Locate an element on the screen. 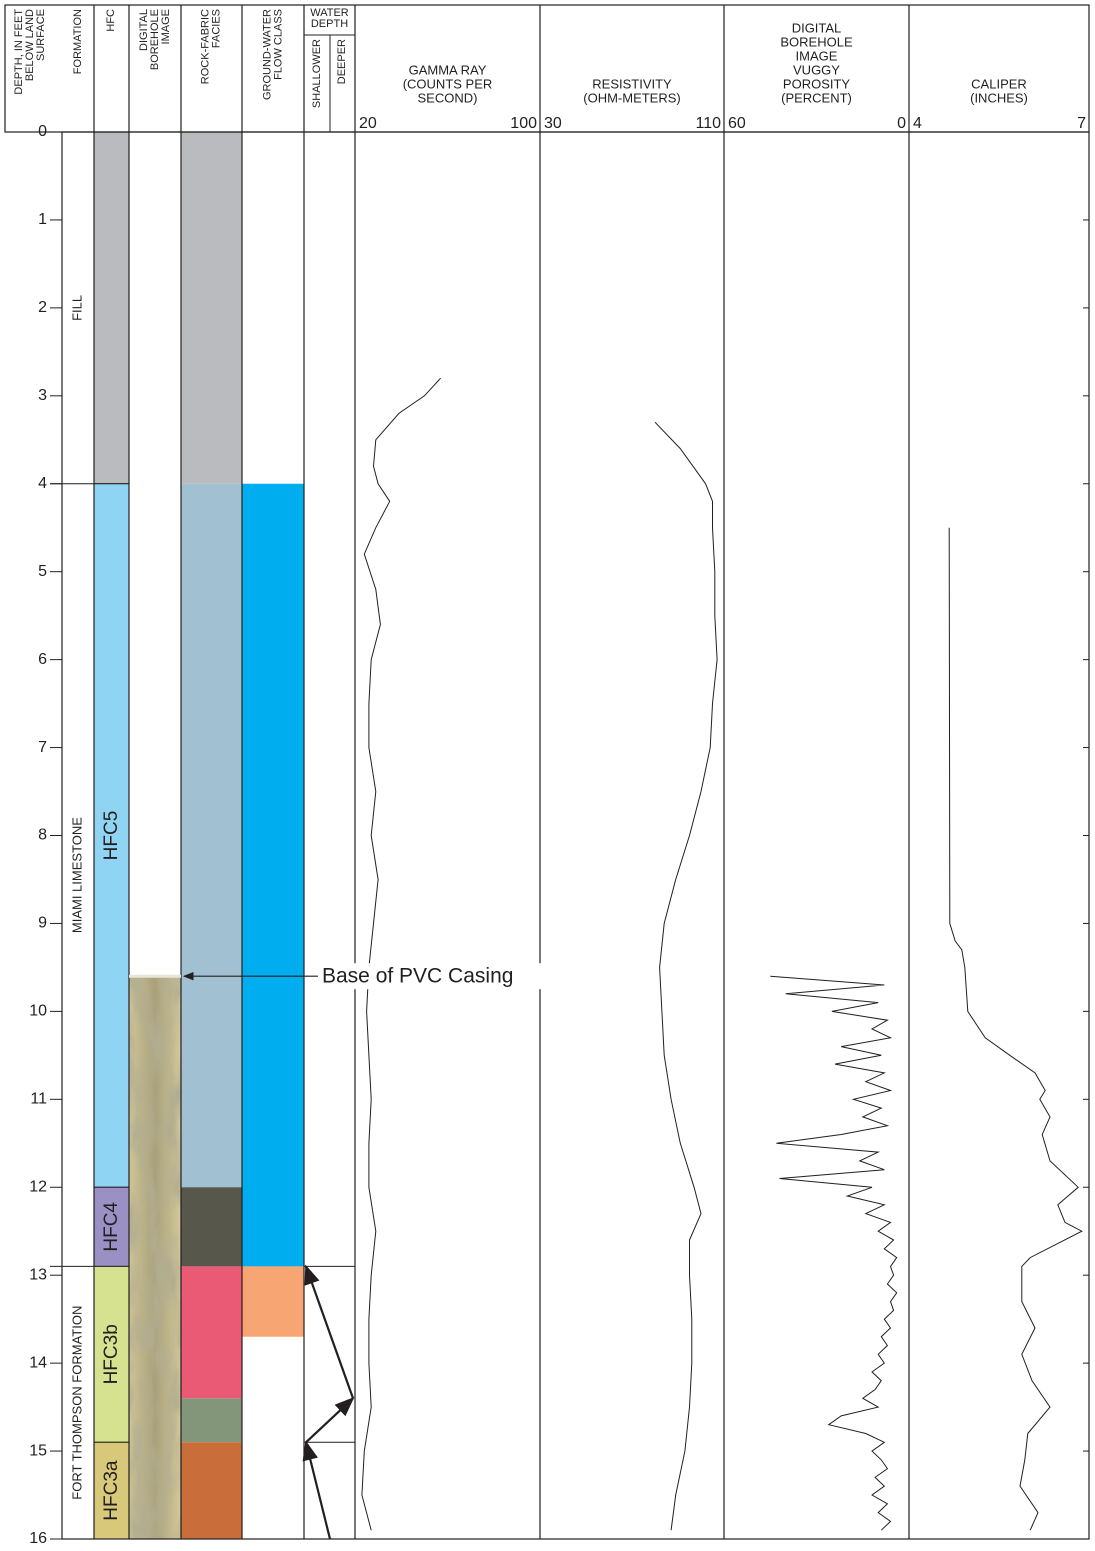  column-header: DIGITAL is located at coordinates (144, 30).